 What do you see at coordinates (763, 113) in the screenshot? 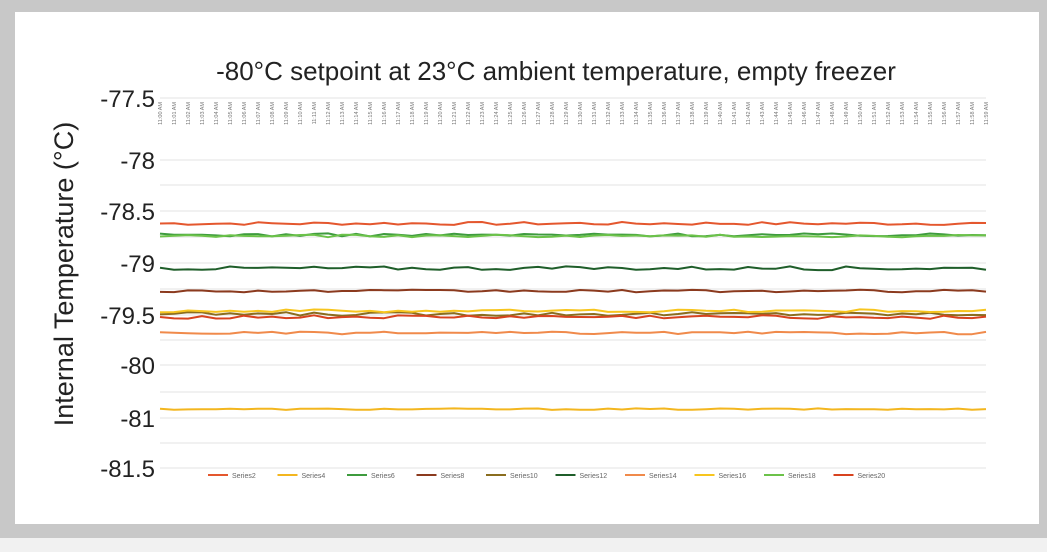
I see `x-tick-label: 11:43 AM` at bounding box center [763, 113].